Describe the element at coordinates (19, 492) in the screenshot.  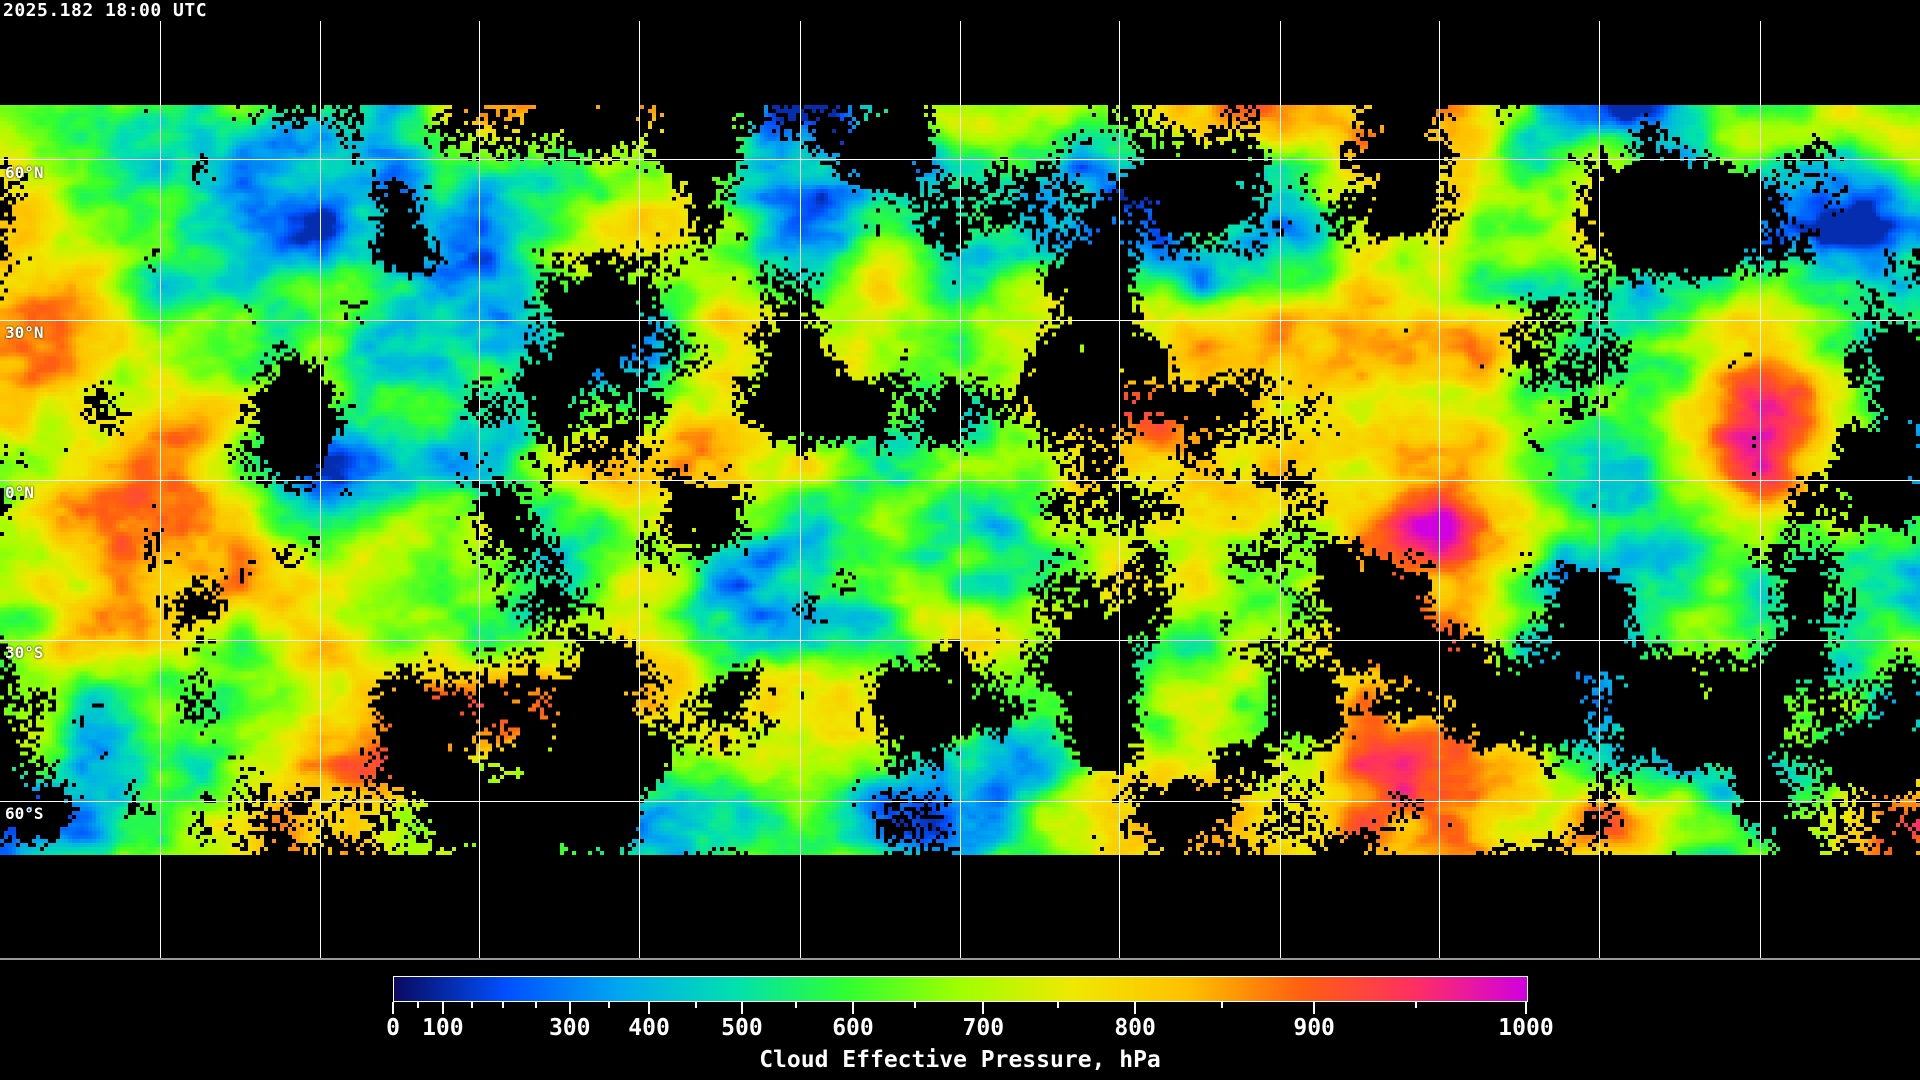
I see `lat-label-0n: 0°N` at that location.